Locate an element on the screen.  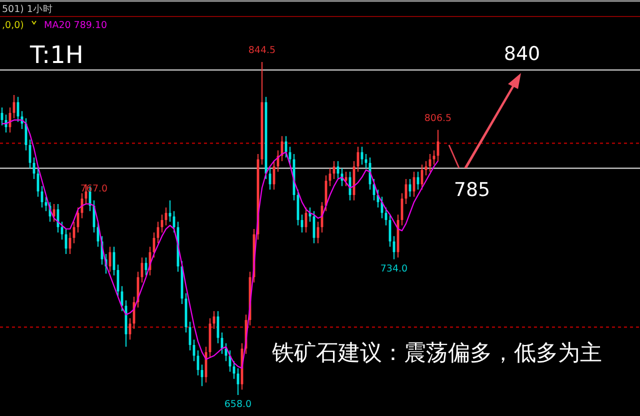
annotation: 734.0 is located at coordinates (394, 268).